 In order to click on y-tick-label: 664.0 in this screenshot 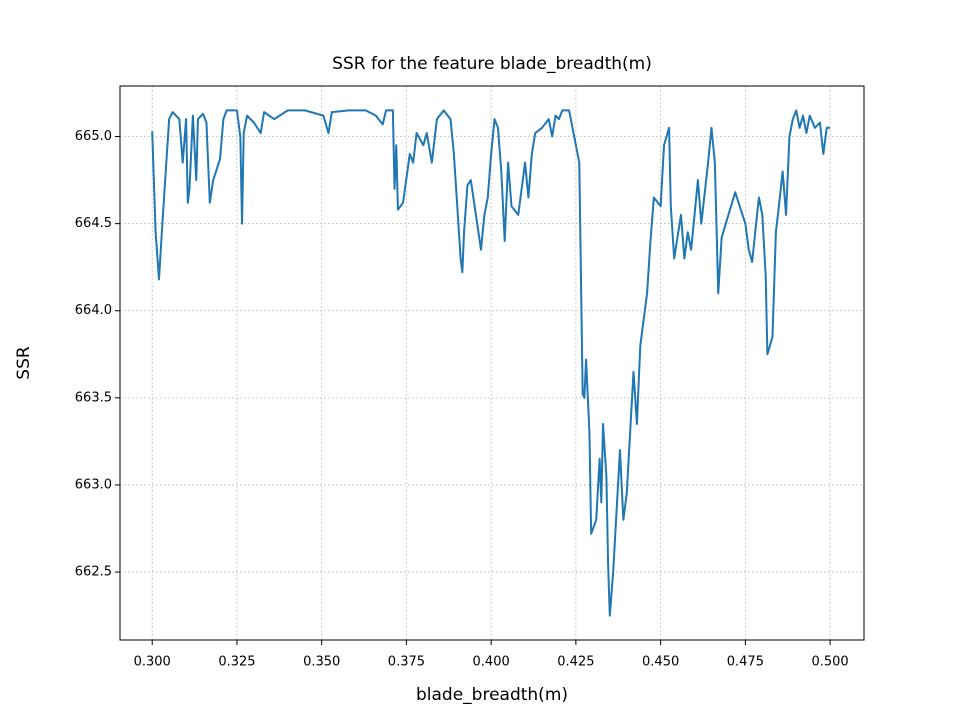, I will do `click(93, 310)`.